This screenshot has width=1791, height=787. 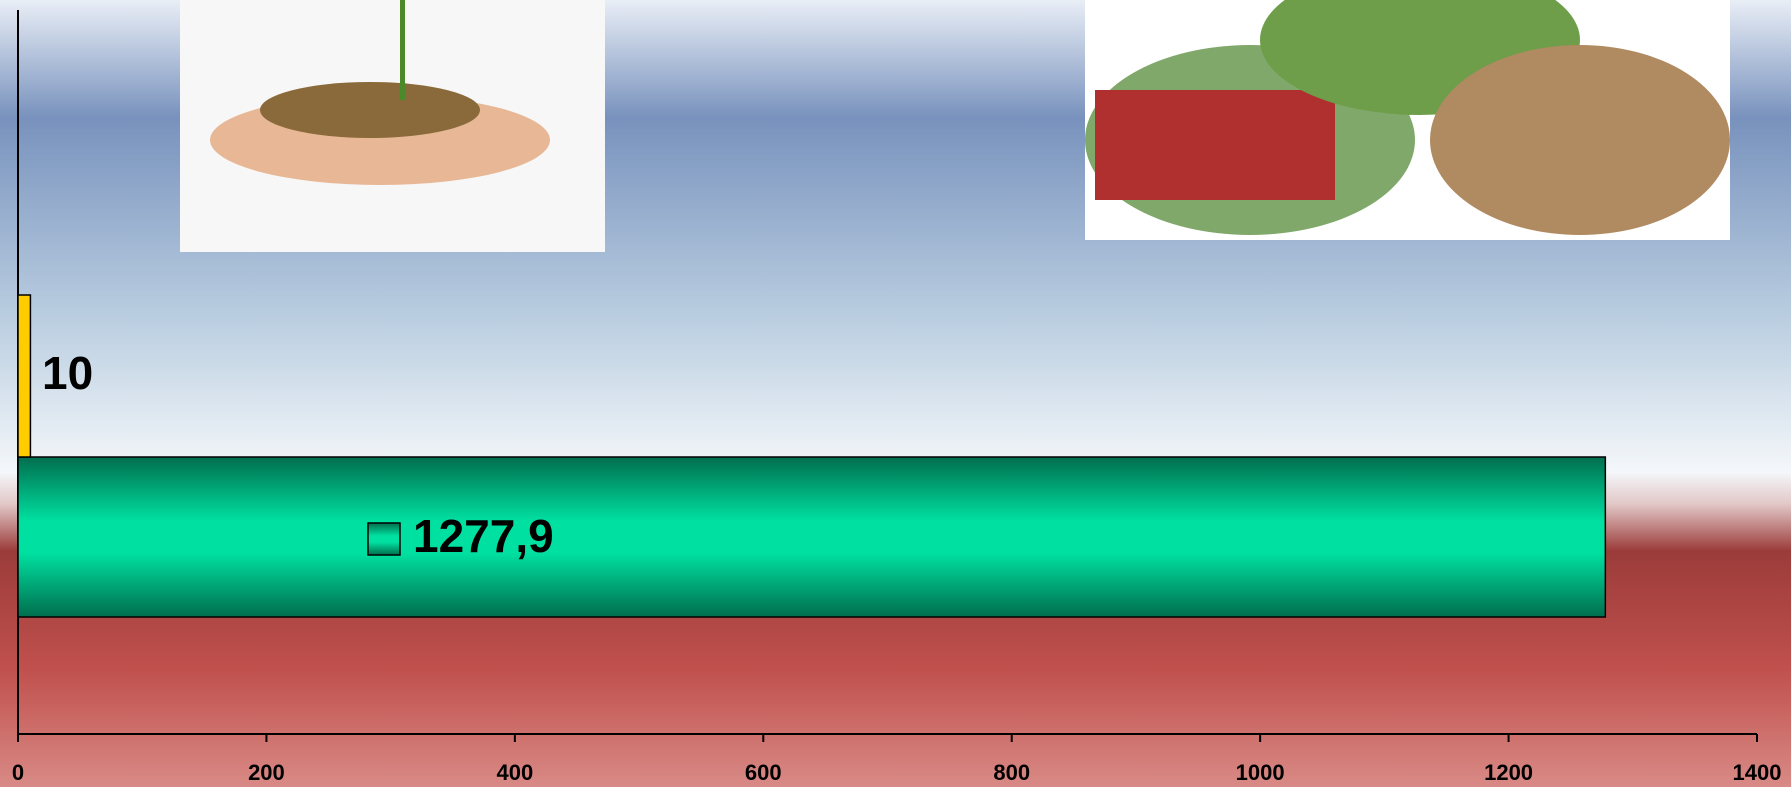 What do you see at coordinates (1407, 120) in the screenshot?
I see `photo-farm` at bounding box center [1407, 120].